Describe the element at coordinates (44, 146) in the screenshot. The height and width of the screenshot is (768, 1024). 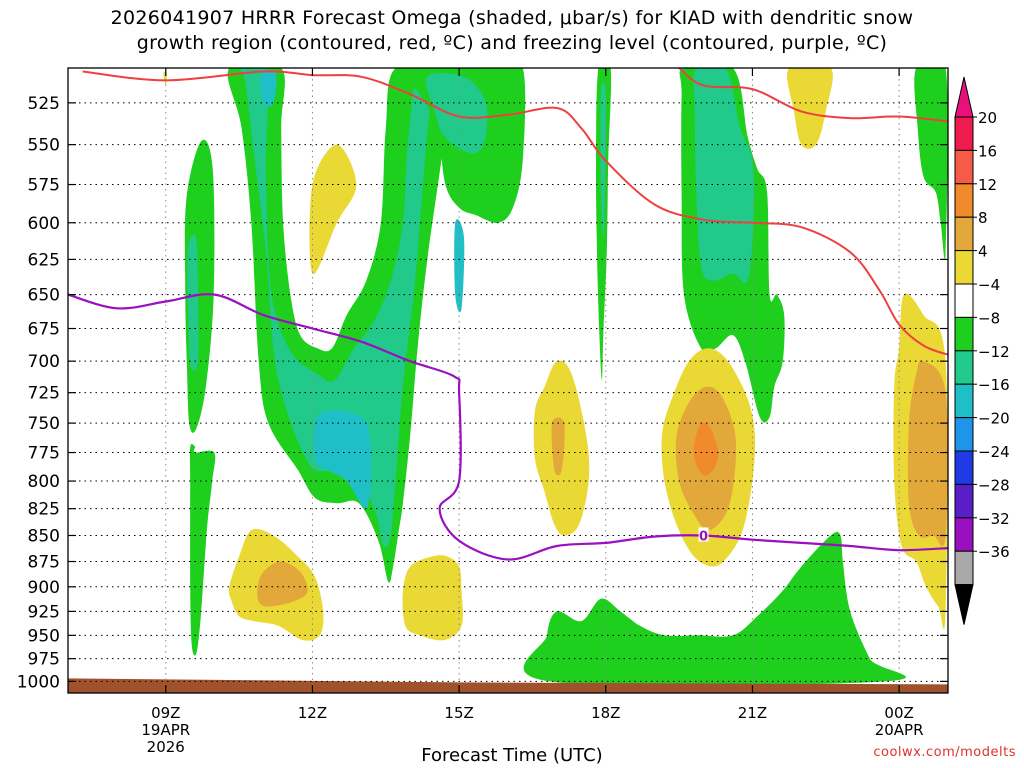
I see `y-tick-label: 550` at that location.